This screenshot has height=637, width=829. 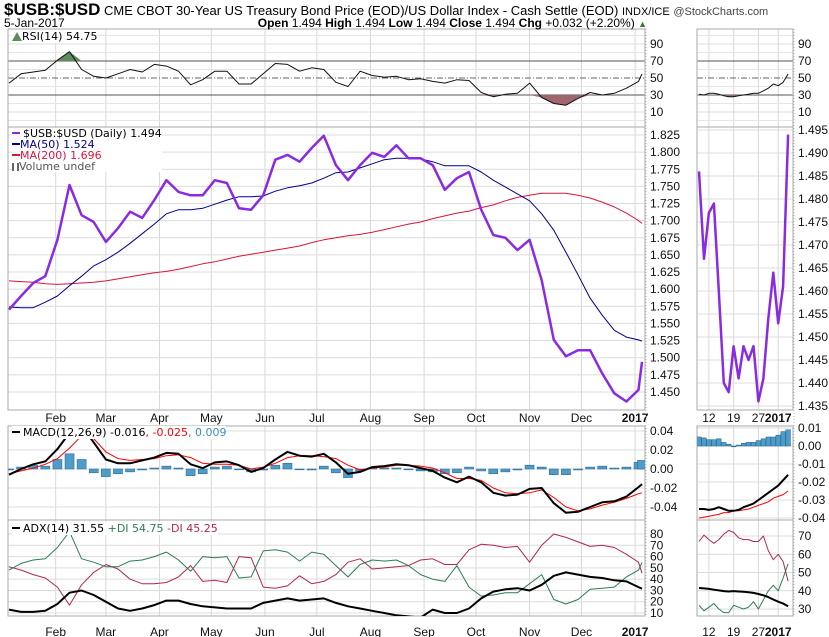 What do you see at coordinates (759, 631) in the screenshot?
I see `x-axis-label: 27` at bounding box center [759, 631].